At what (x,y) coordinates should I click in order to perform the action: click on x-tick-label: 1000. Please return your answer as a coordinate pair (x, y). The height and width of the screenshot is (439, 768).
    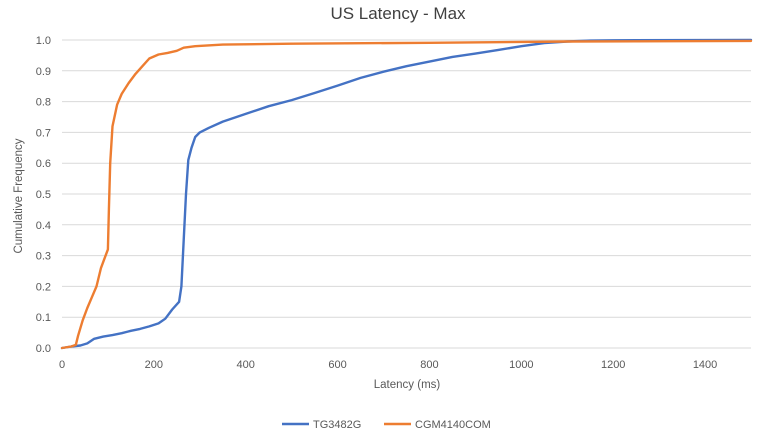
    Looking at the image, I should click on (521, 365).